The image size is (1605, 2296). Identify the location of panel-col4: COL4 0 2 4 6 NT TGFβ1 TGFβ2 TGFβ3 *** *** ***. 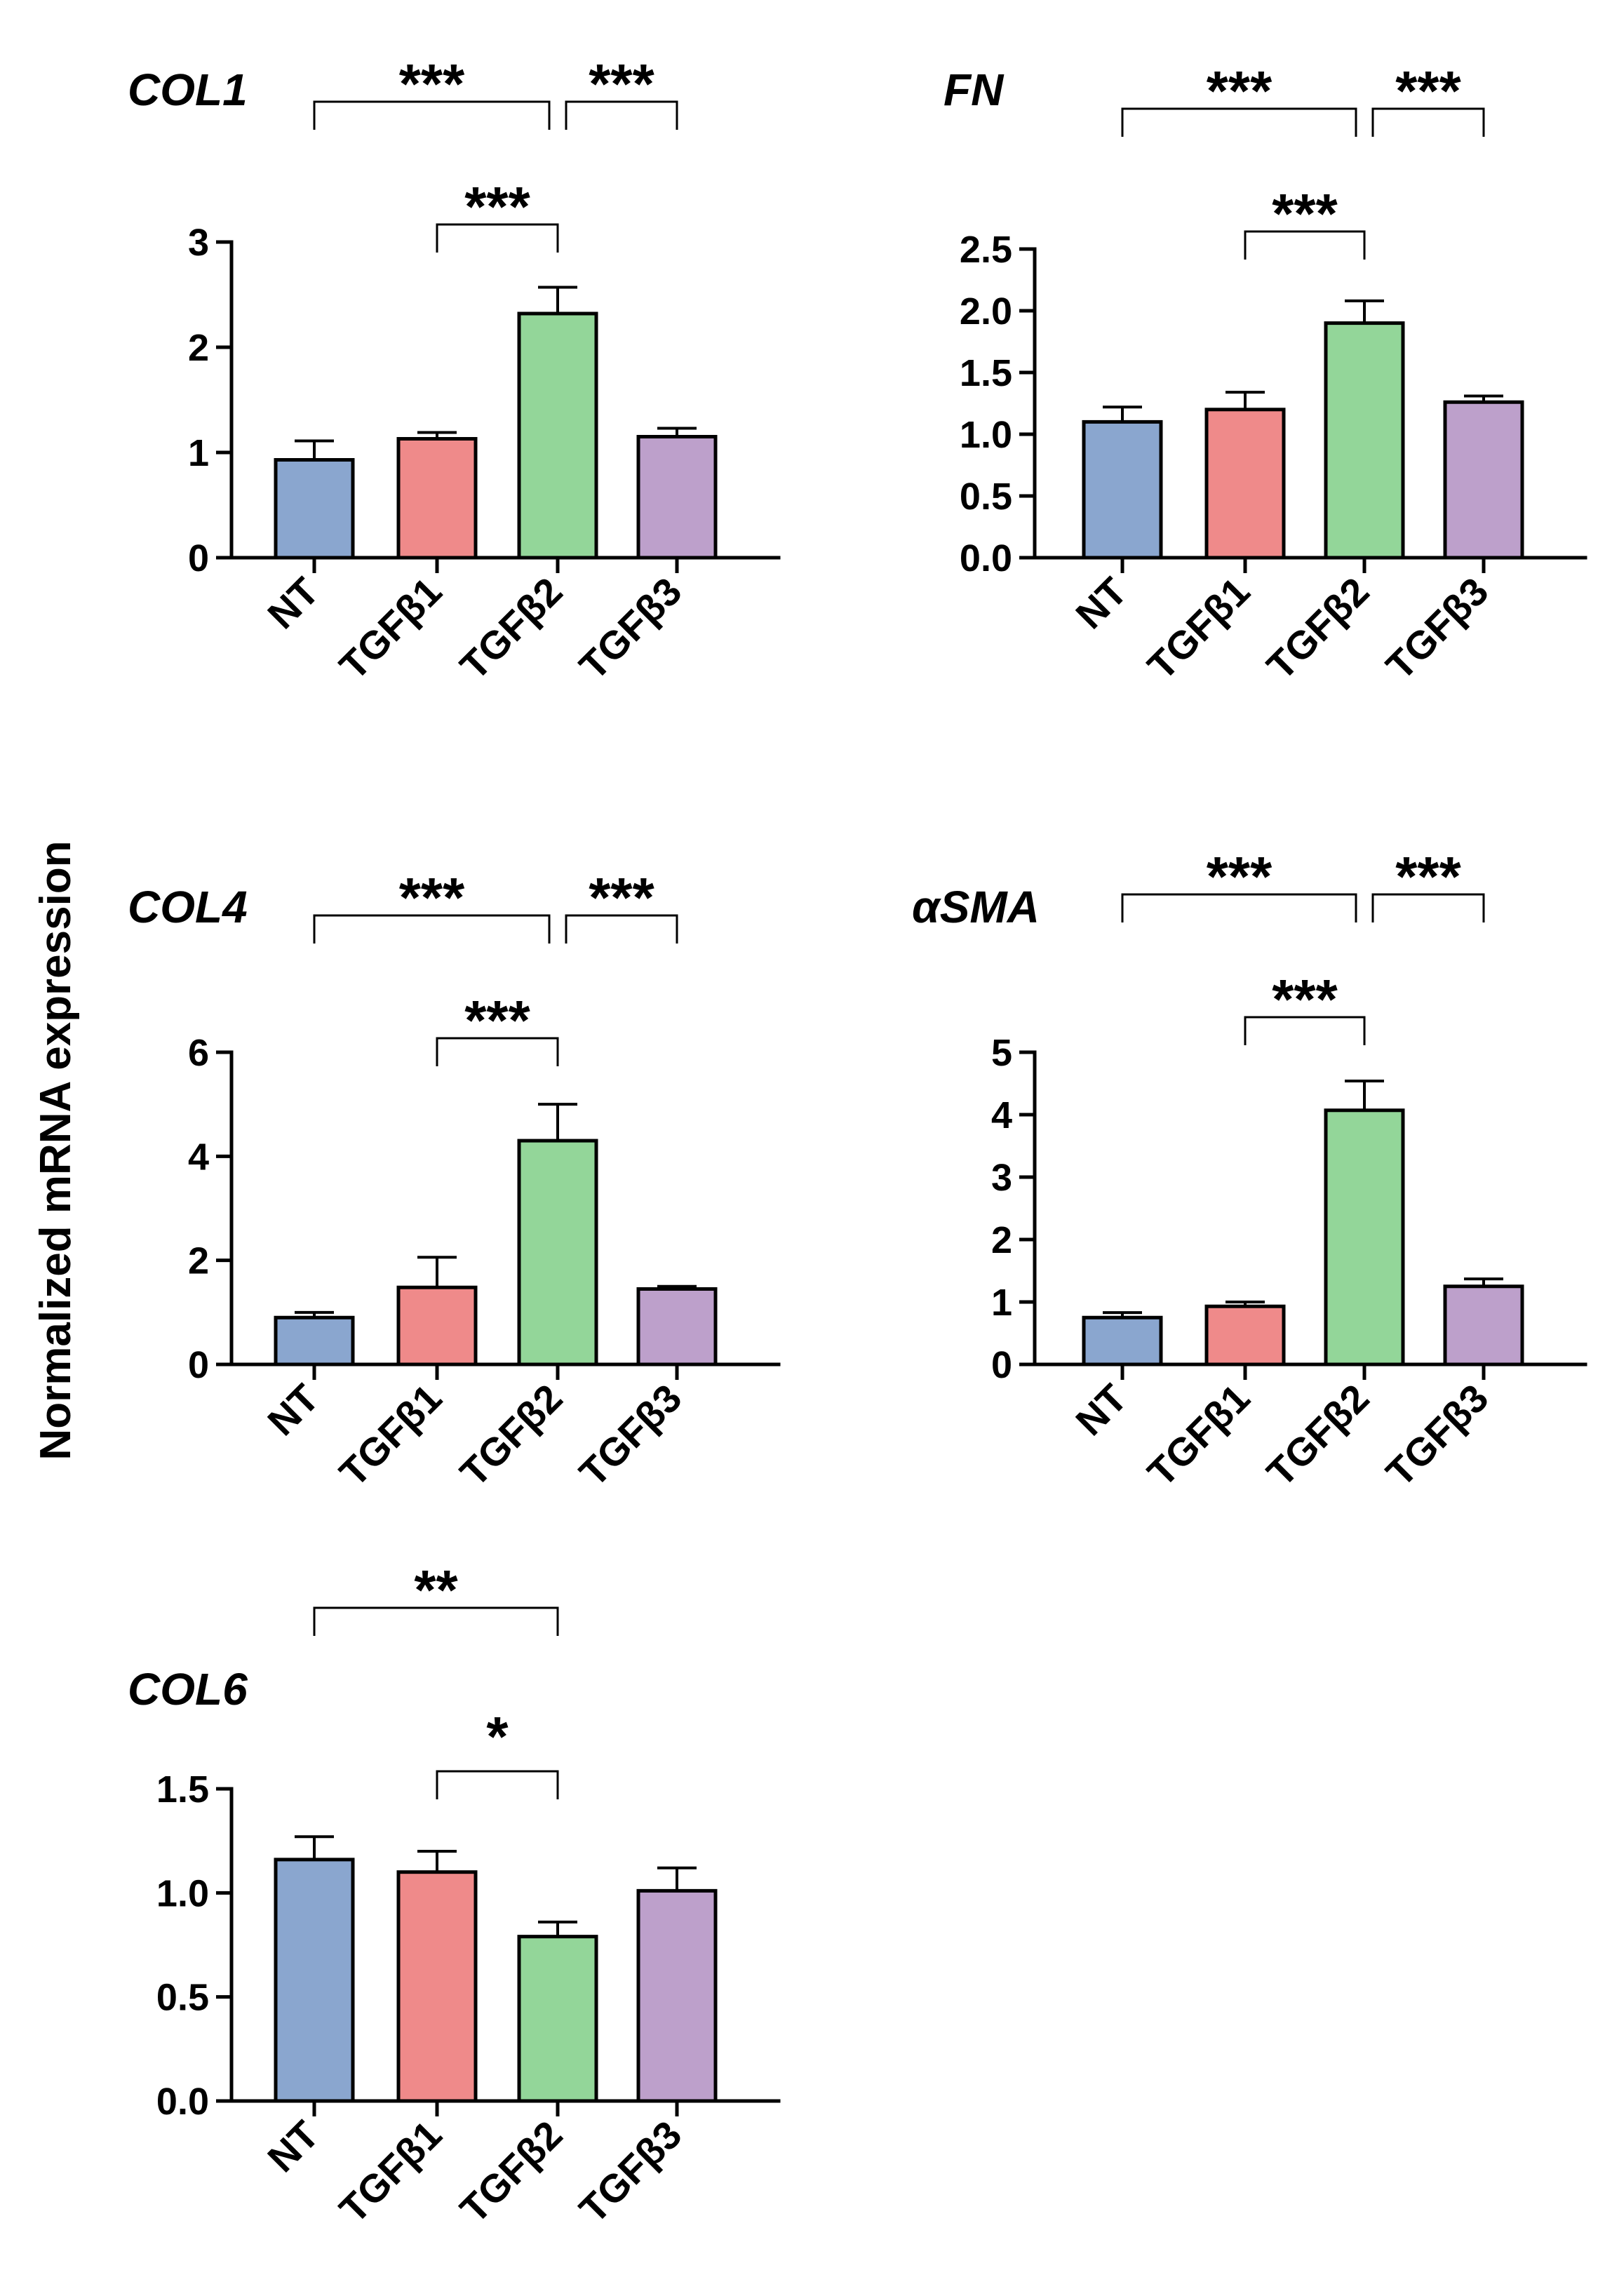
(454, 1180).